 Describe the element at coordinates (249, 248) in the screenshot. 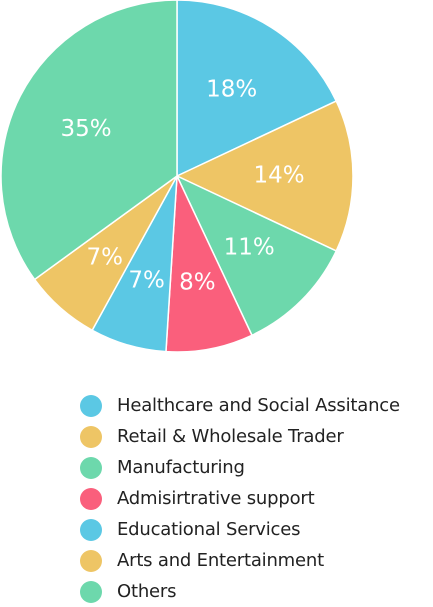

I see `slice-value-label-3: 11%` at that location.